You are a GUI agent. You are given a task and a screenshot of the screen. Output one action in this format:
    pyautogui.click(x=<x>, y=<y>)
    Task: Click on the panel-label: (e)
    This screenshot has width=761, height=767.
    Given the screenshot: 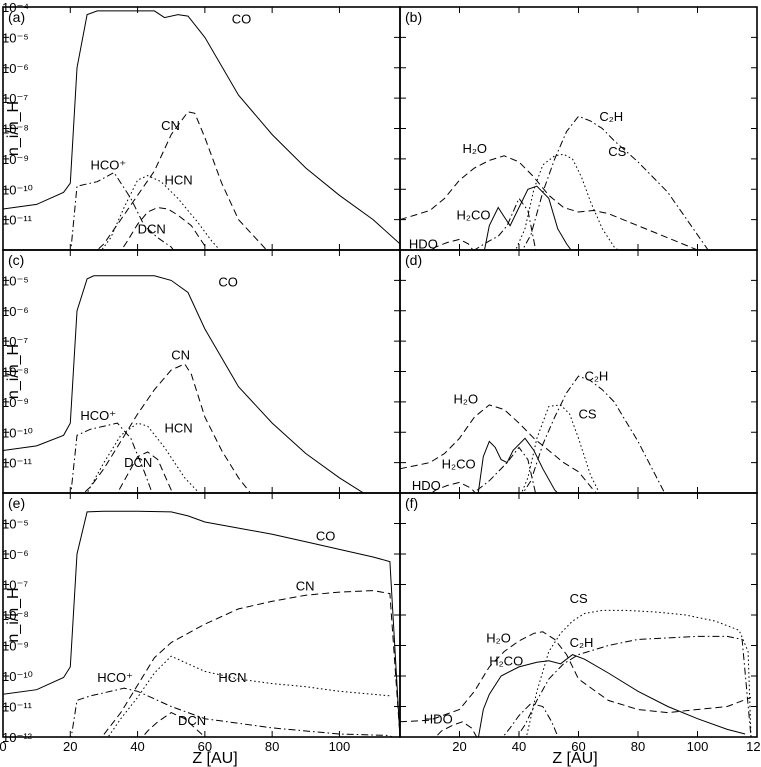 What is the action you would take?
    pyautogui.click(x=16, y=503)
    